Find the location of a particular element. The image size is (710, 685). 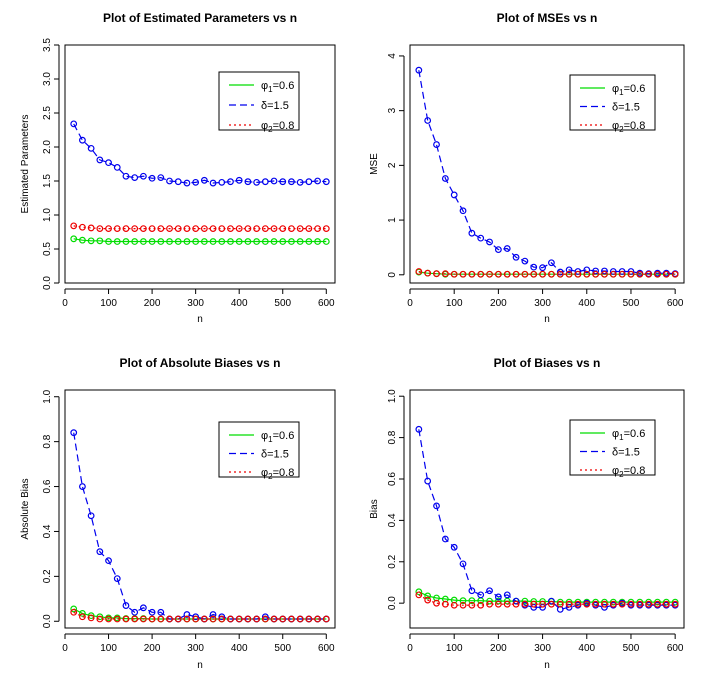

y-tick-label: 1 is located at coordinates (392, 220).